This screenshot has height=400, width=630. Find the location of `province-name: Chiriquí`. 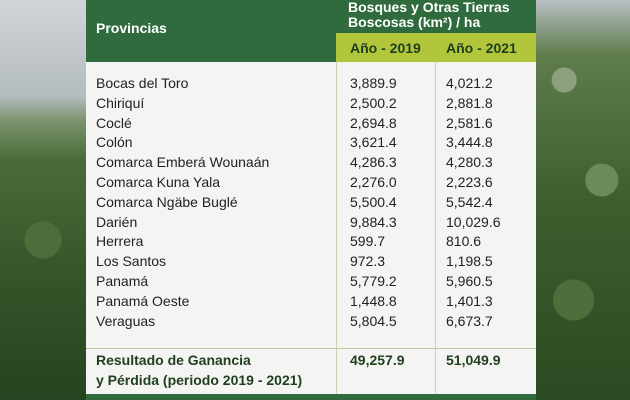

province-name: Chiriquí is located at coordinates (120, 102).